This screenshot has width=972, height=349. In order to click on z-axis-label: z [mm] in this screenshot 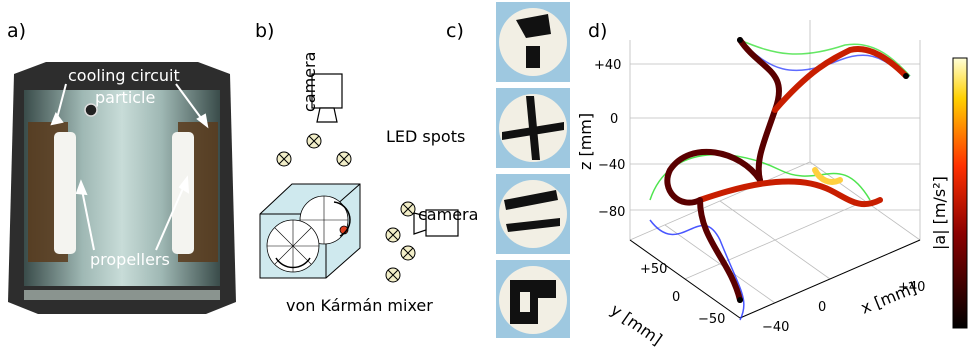, I will do `click(585, 141)`.